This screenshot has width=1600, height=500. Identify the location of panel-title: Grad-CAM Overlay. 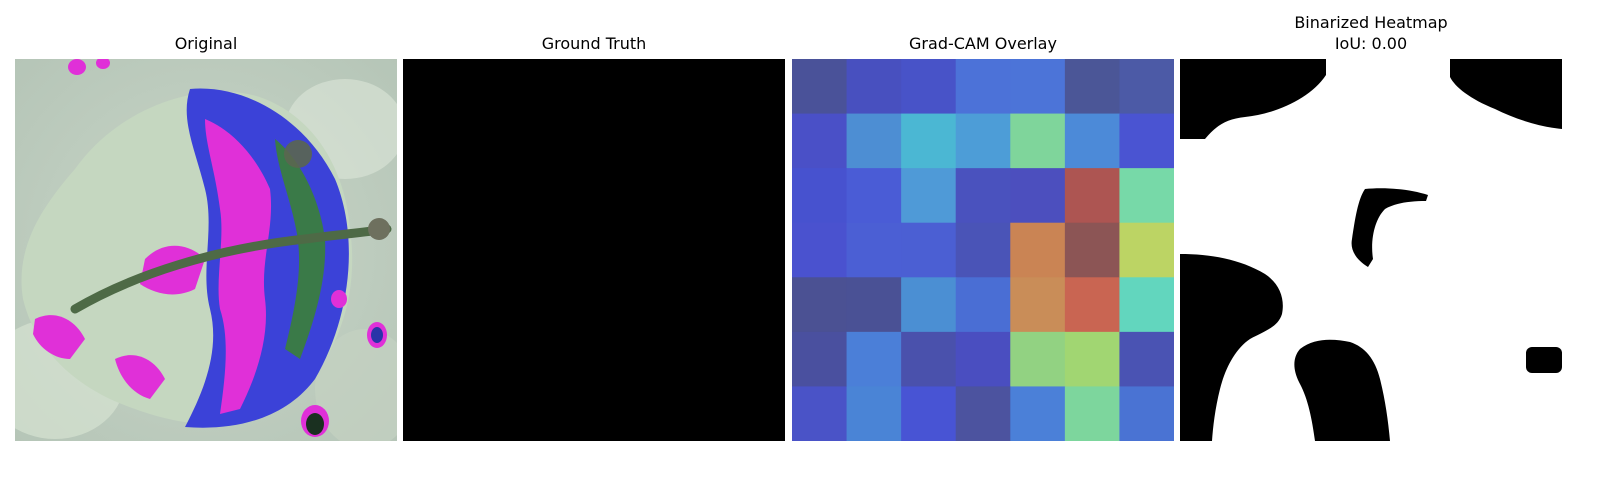
(983, 43).